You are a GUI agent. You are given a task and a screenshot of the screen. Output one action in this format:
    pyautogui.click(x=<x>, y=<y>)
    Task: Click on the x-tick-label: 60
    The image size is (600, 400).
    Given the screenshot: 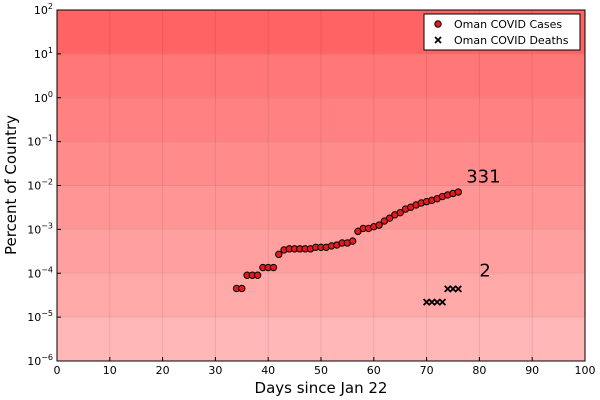 What is the action you would take?
    pyautogui.click(x=374, y=370)
    